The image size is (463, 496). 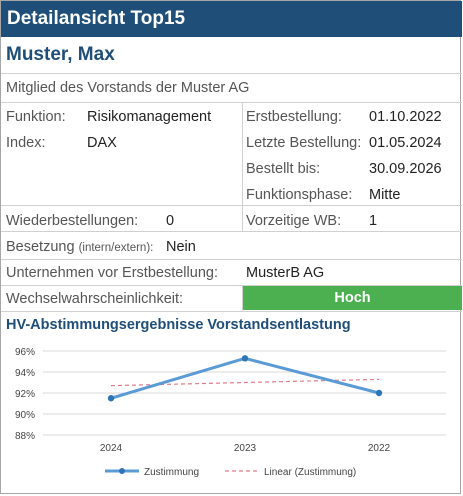 What do you see at coordinates (310, 472) in the screenshot?
I see `legend-label-linear: Linear (Zustimmung)` at bounding box center [310, 472].